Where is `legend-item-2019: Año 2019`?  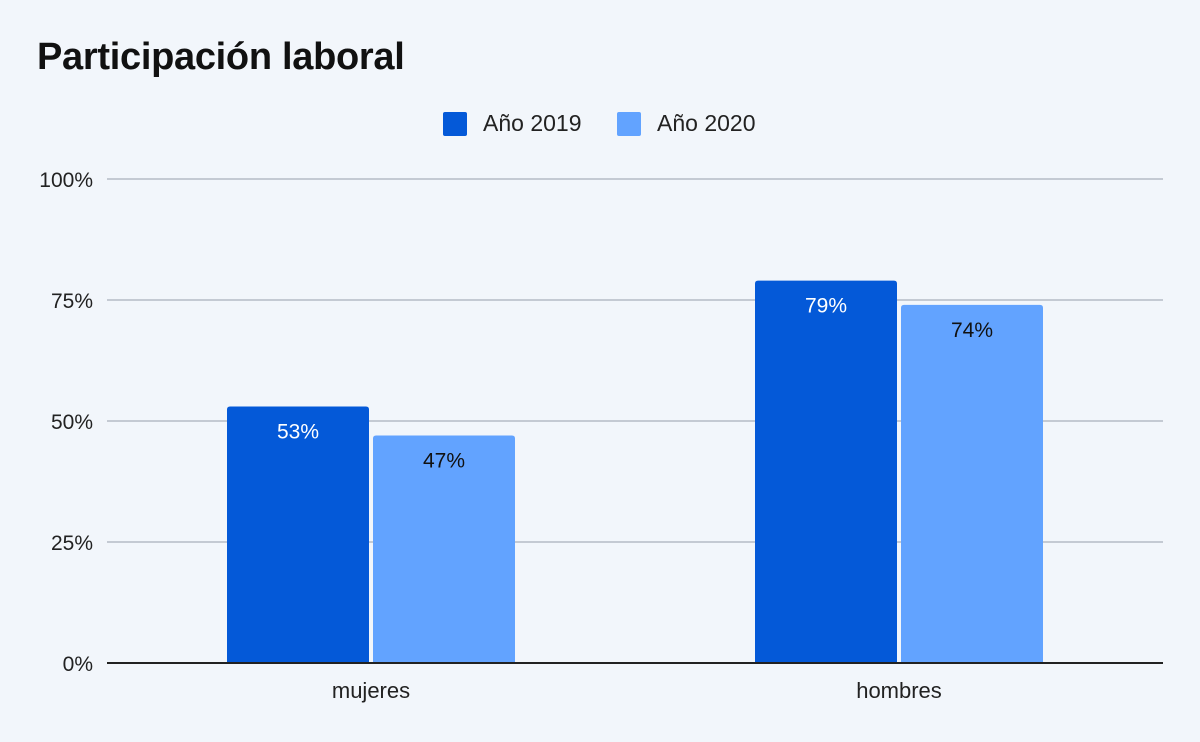
legend-item-2019: Año 2019 is located at coordinates (512, 123).